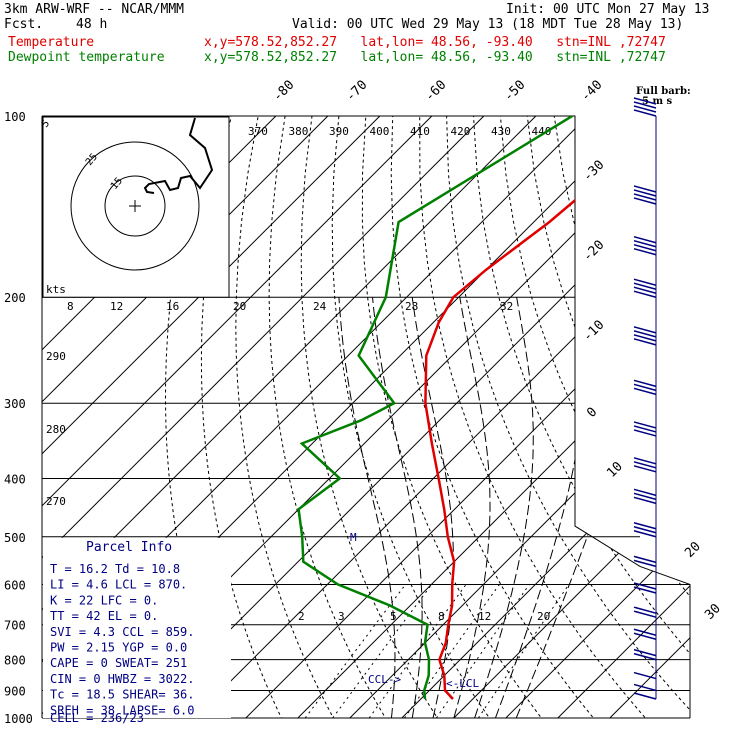 The image size is (740, 740). Describe the element at coordinates (94, 9) in the screenshot. I see `model-title: 3km ARW-WRF -- NCAR/MMM` at that location.